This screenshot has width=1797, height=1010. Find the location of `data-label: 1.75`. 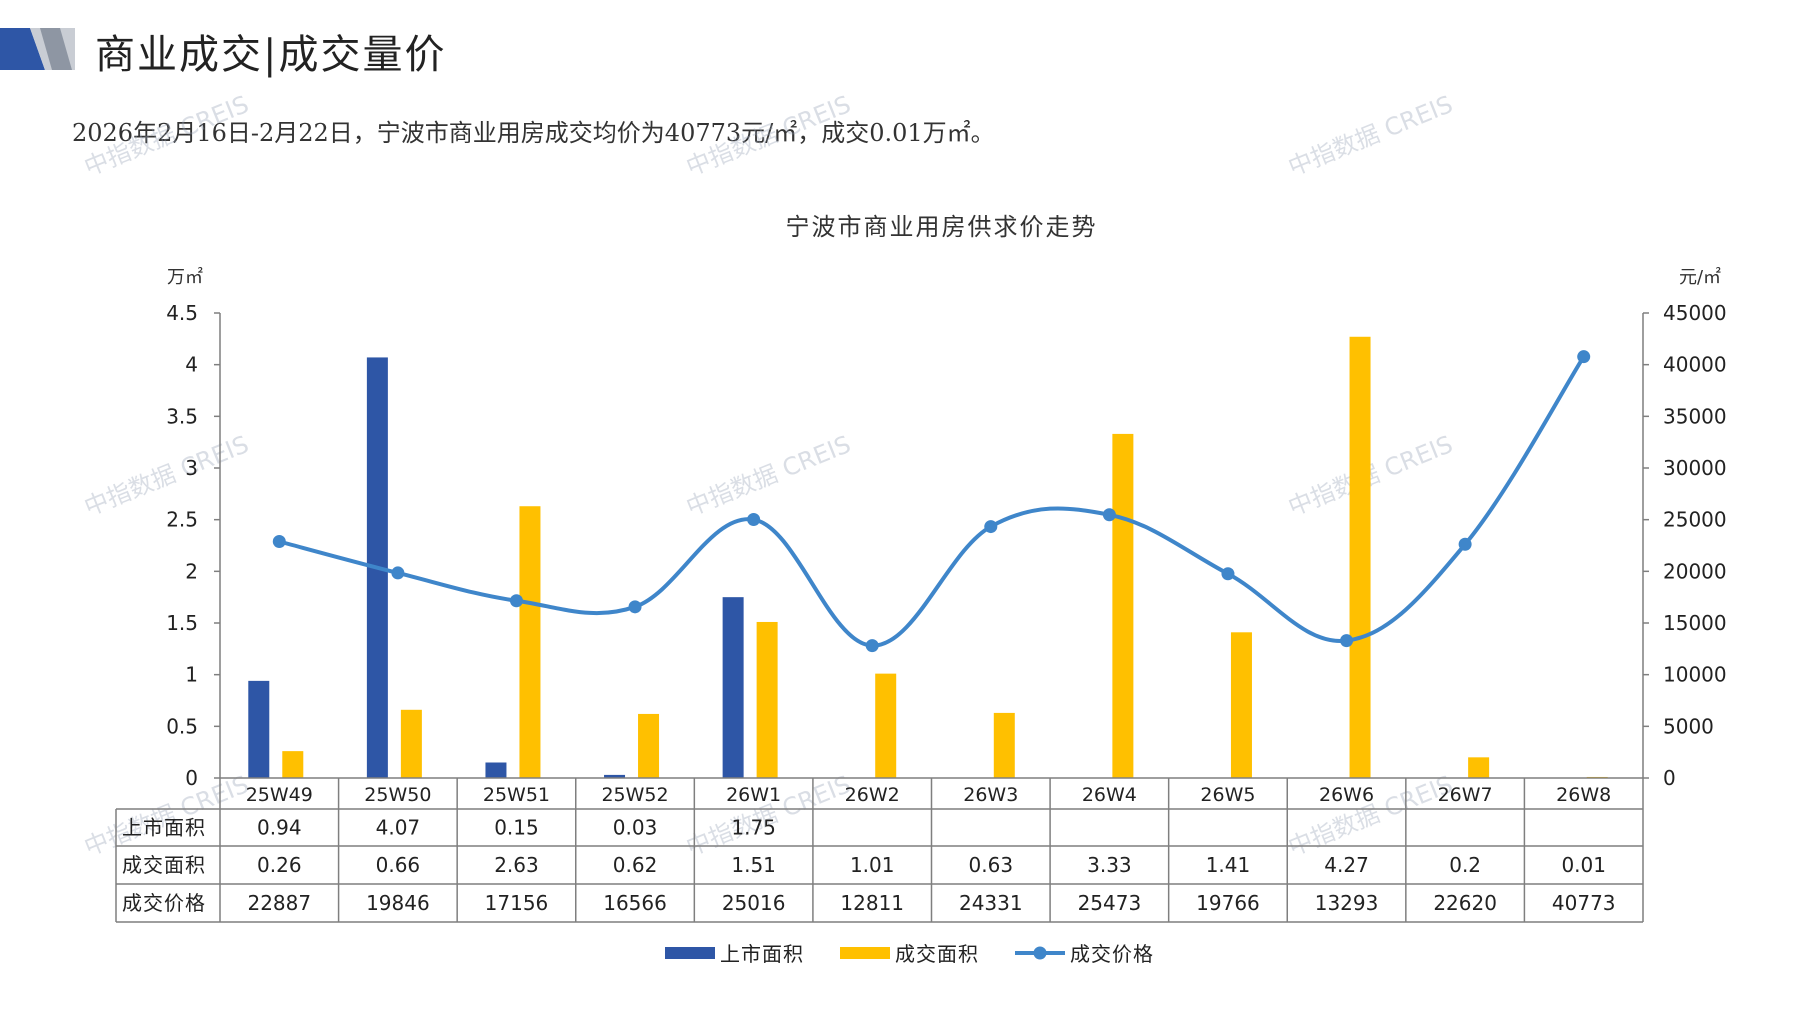

data-label: 1.75 is located at coordinates (753, 828).